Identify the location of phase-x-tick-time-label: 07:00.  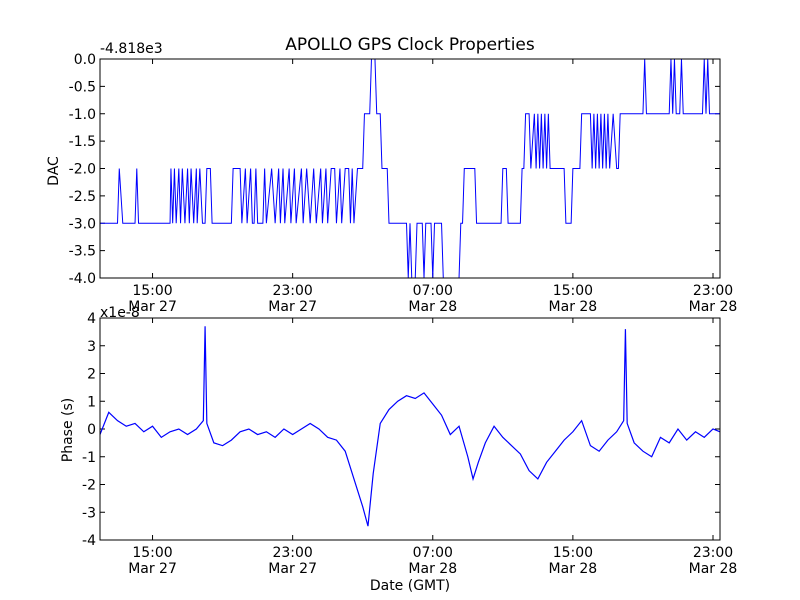
(433, 553).